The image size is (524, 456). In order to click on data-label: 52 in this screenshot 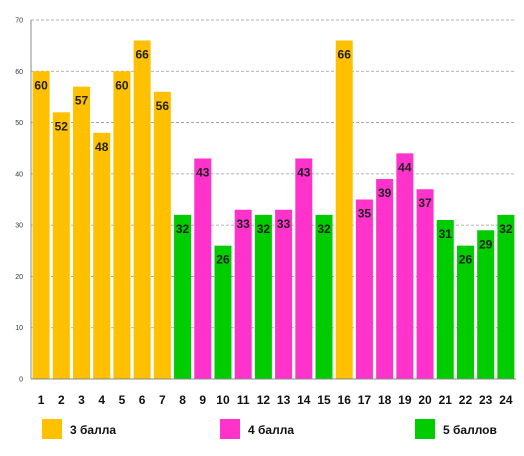, I will do `click(62, 126)`.